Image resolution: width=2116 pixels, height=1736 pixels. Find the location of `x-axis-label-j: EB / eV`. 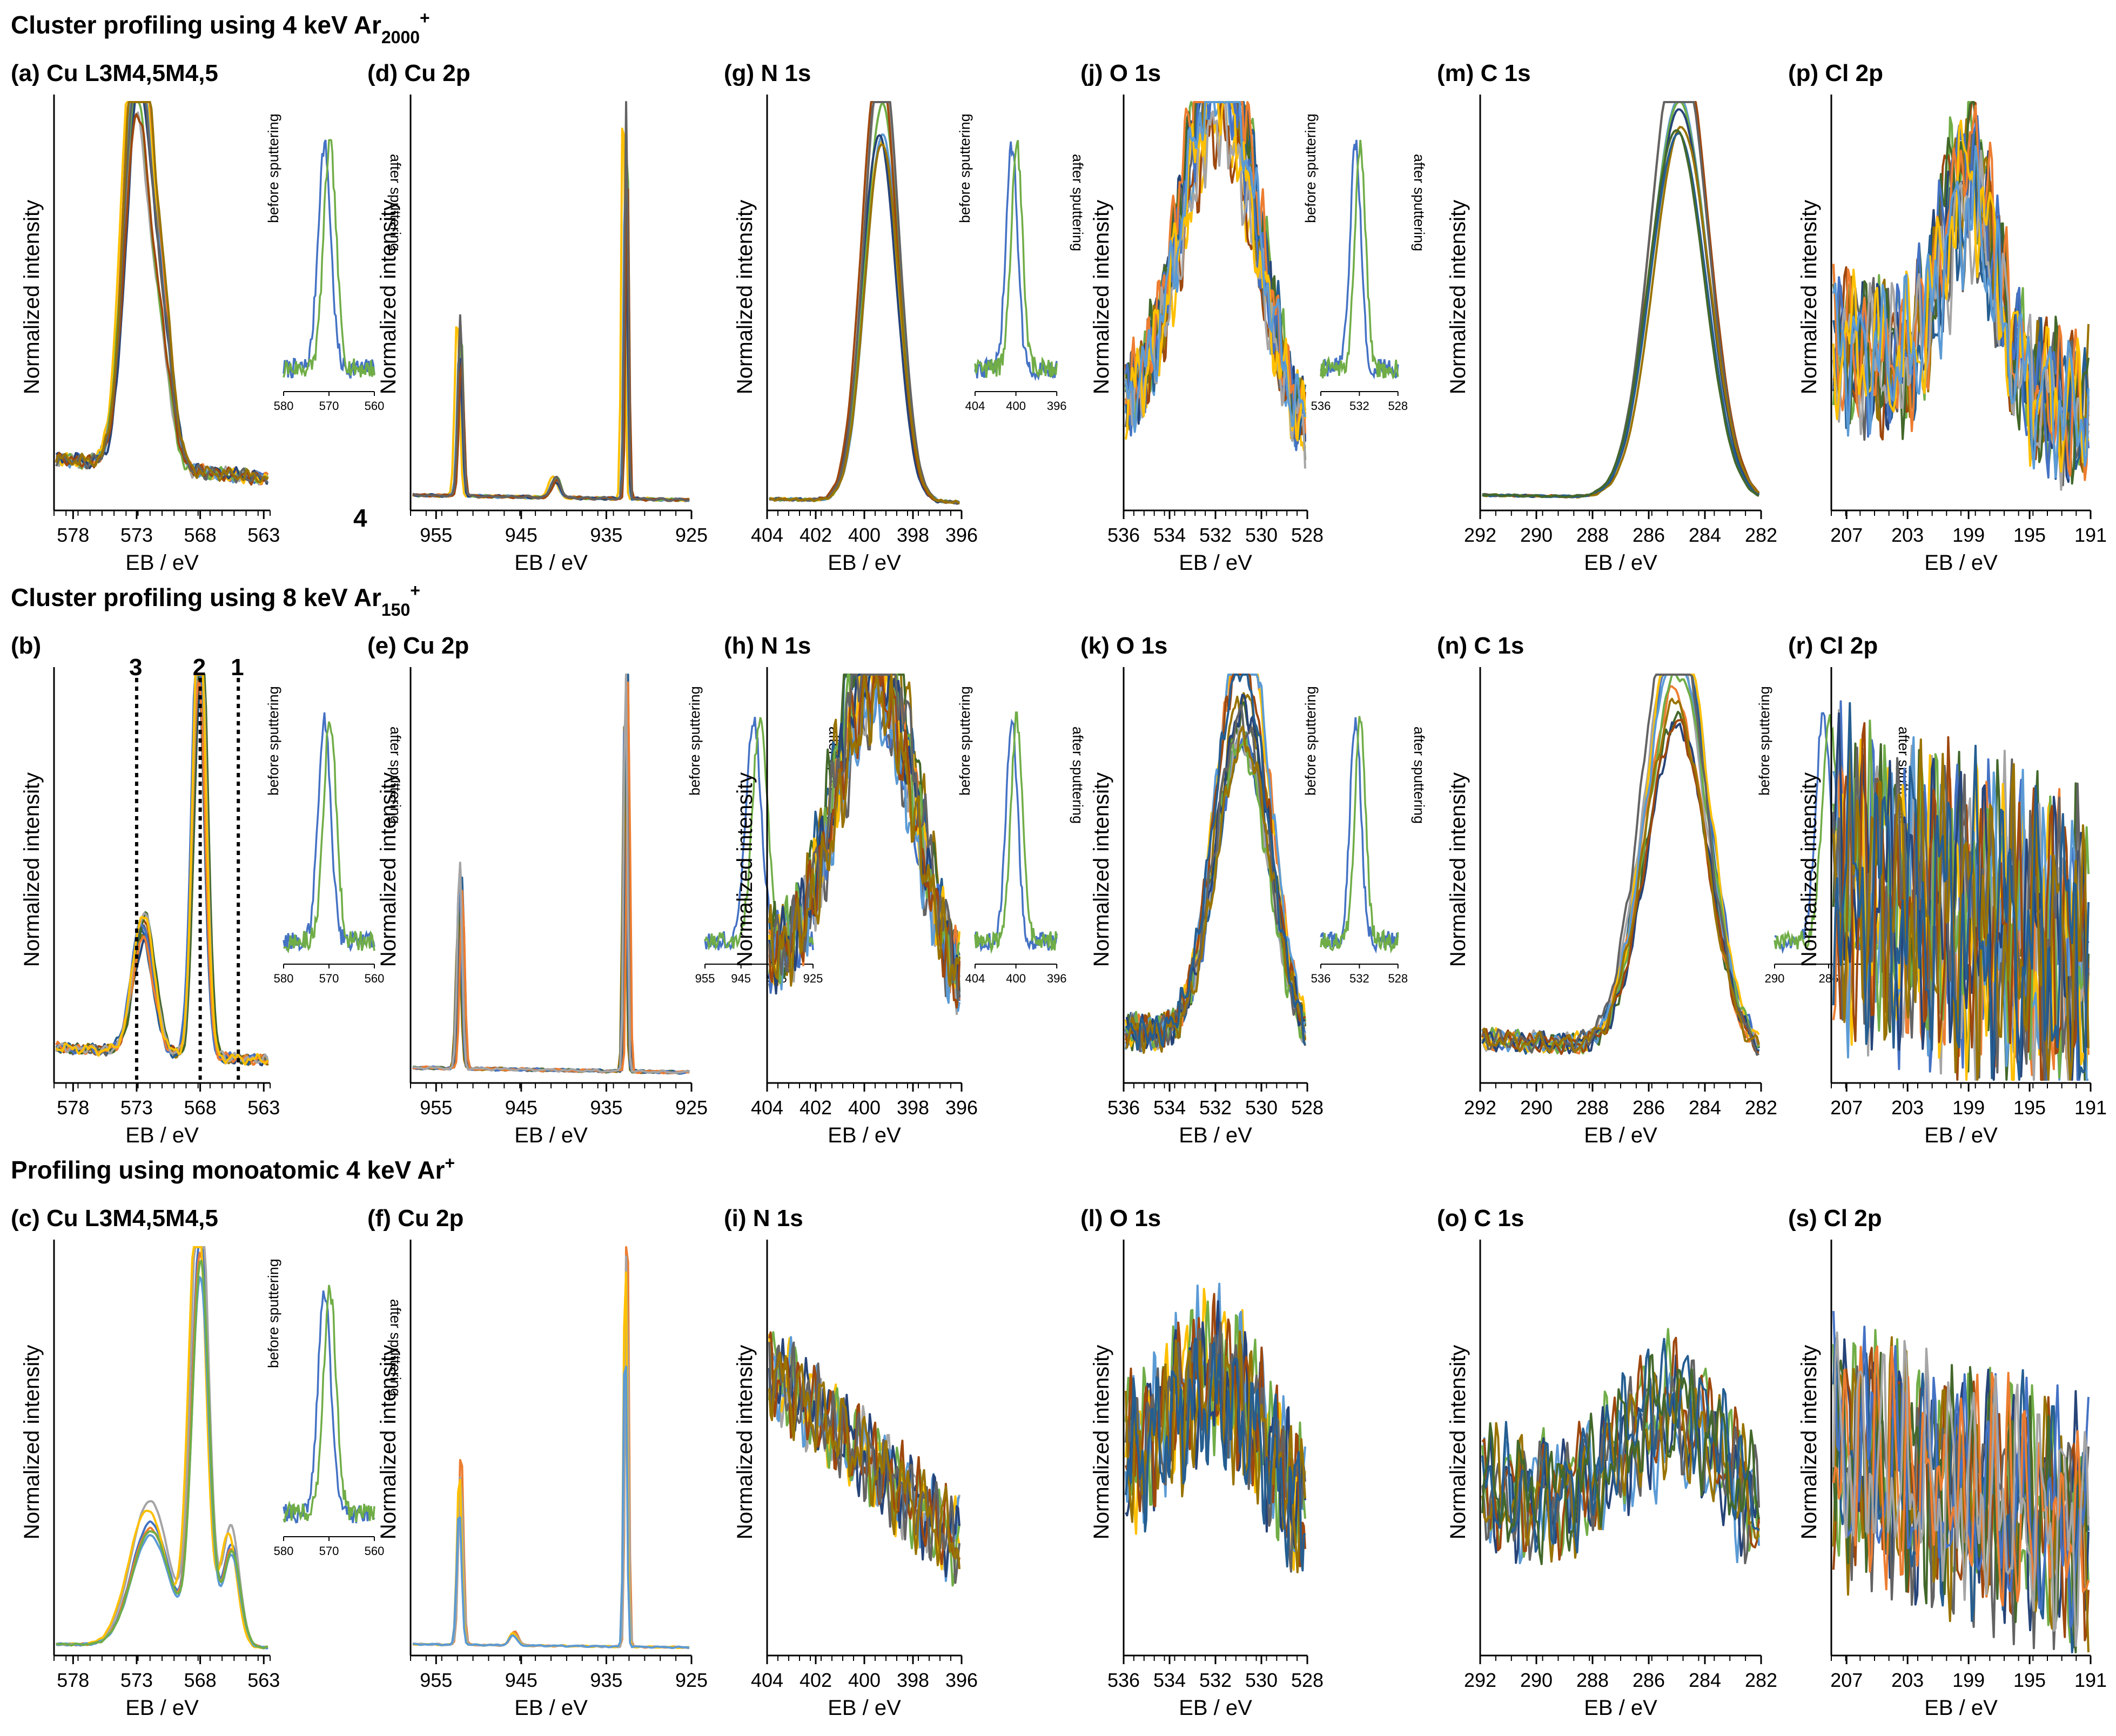

x-axis-label-j: EB / eV is located at coordinates (1215, 563).